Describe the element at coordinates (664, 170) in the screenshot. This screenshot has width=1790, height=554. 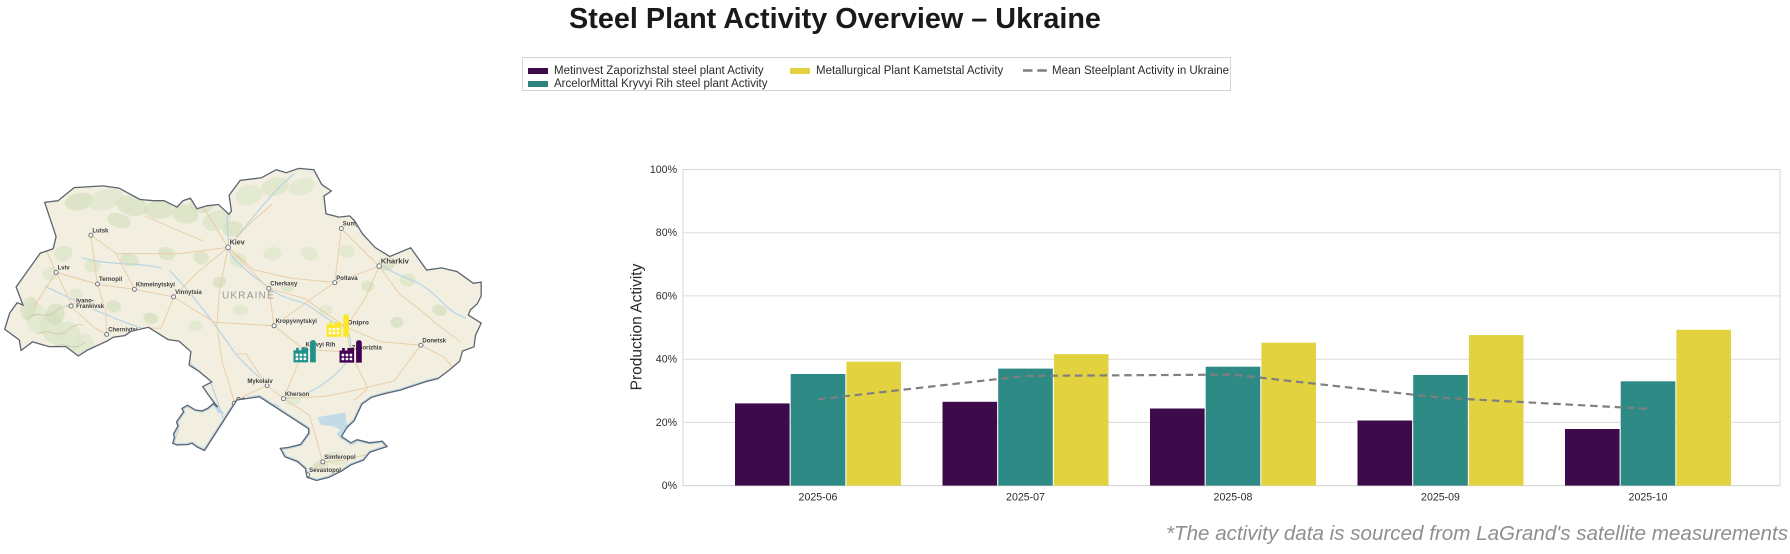
I see `svg-text: 100%` at that location.